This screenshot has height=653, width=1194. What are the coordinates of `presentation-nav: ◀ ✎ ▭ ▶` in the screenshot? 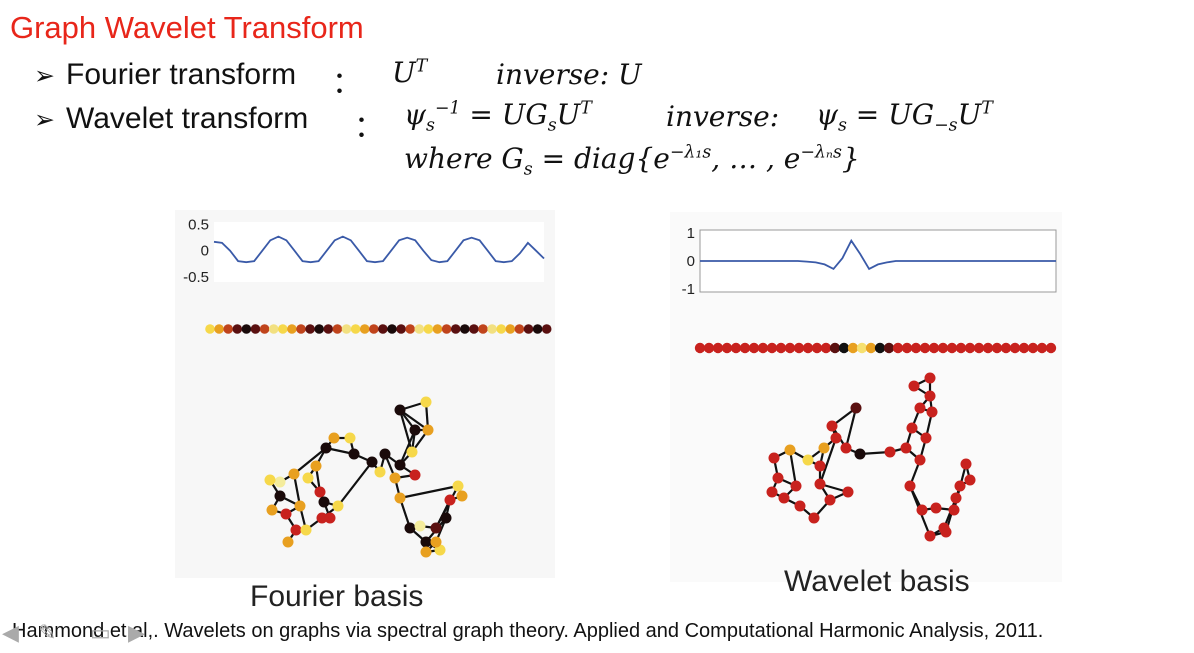 It's located at (77, 634).